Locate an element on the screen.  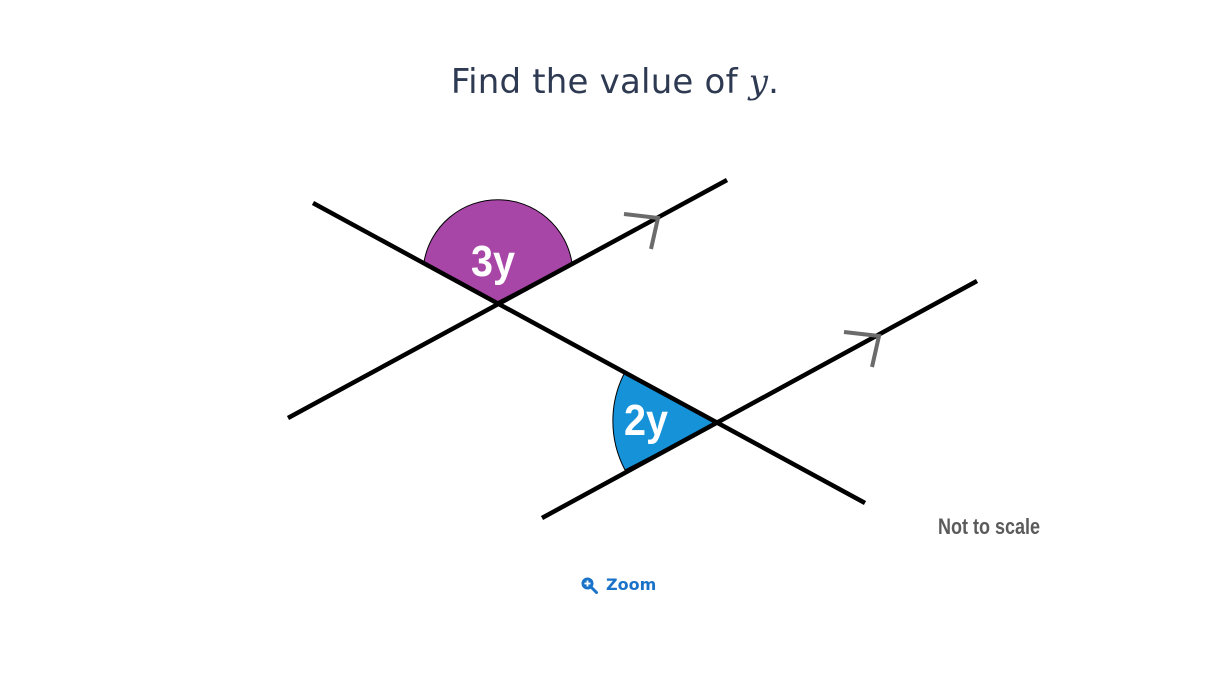
parallel-line-upper is located at coordinates (507, 299).